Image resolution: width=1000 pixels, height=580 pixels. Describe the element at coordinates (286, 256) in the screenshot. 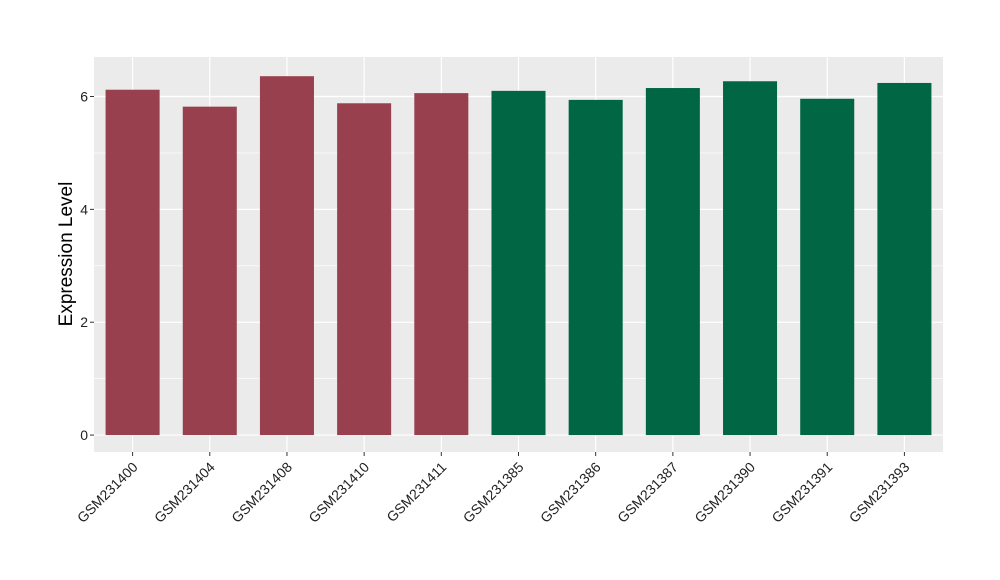

I see `bar-GSM231408` at that location.